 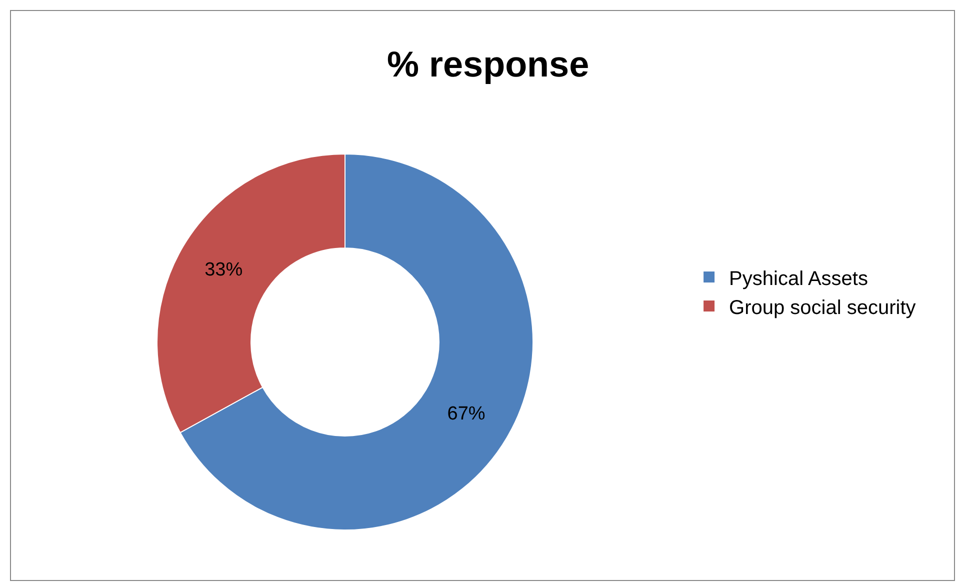 What do you see at coordinates (798, 279) in the screenshot?
I see `legend-label: Pyshical Assets` at bounding box center [798, 279].